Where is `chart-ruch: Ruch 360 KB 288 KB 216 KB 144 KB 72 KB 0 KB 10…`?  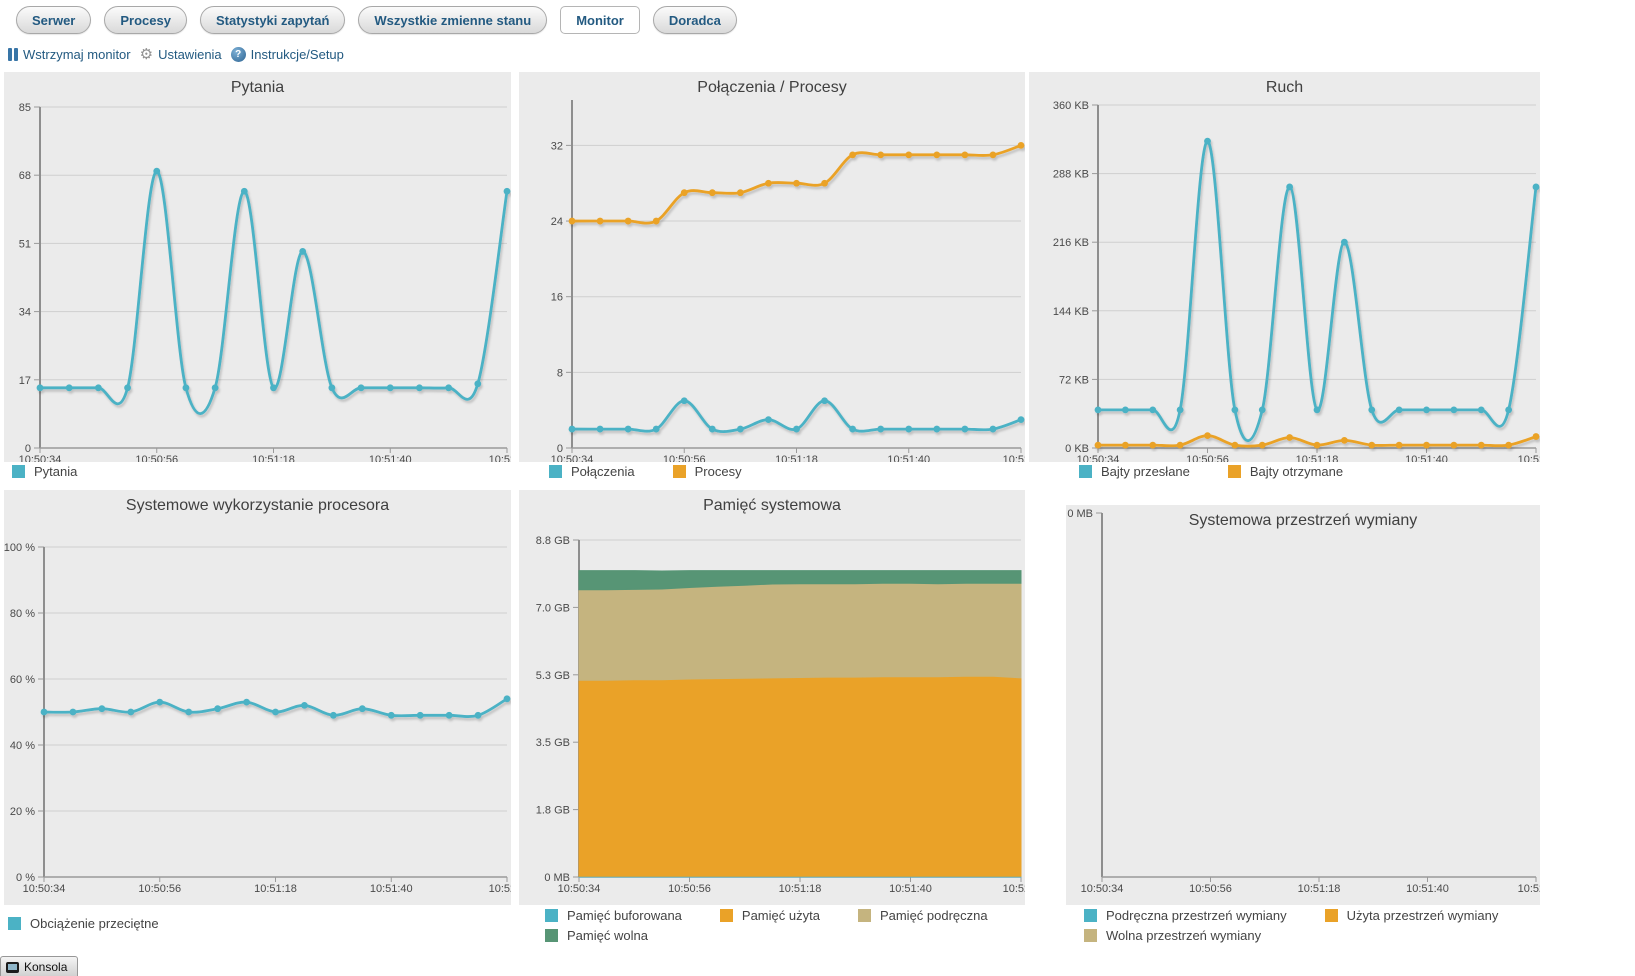 chart-ruch: Ruch 360 KB 288 KB 216 KB 144 KB 72 KB 0 KB 10… is located at coordinates (1284, 267).